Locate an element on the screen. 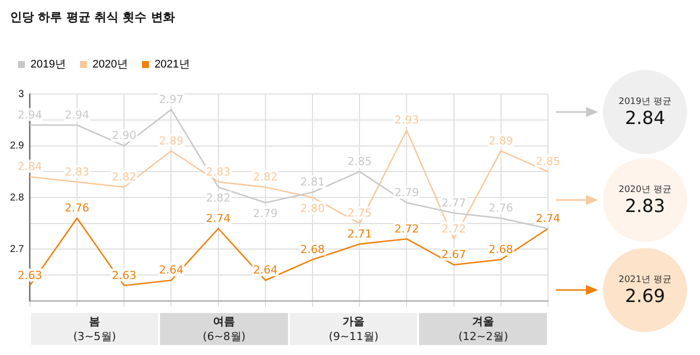 The image size is (700, 355). data-label: 2.71 is located at coordinates (359, 233).